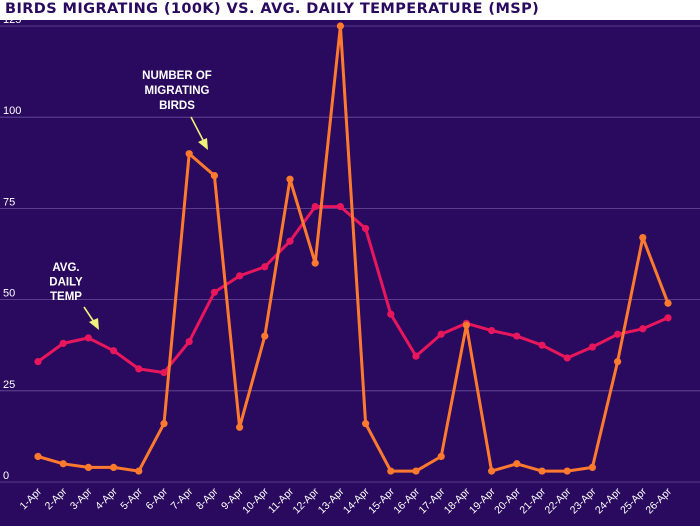 The width and height of the screenshot is (700, 526). Describe the element at coordinates (182, 498) in the screenshot. I see `x-tick-label: 7-Apr` at that location.